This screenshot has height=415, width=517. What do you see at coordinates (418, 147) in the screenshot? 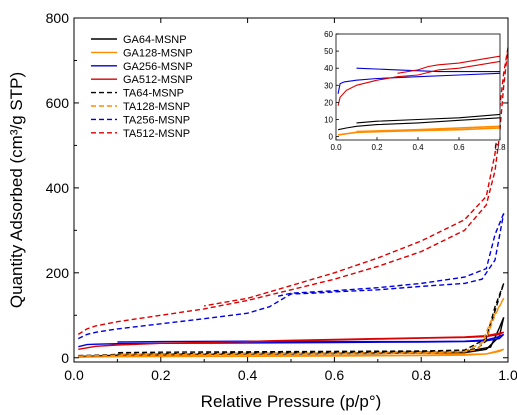
I see `inset-x-tick-label: 0.4` at bounding box center [418, 147].